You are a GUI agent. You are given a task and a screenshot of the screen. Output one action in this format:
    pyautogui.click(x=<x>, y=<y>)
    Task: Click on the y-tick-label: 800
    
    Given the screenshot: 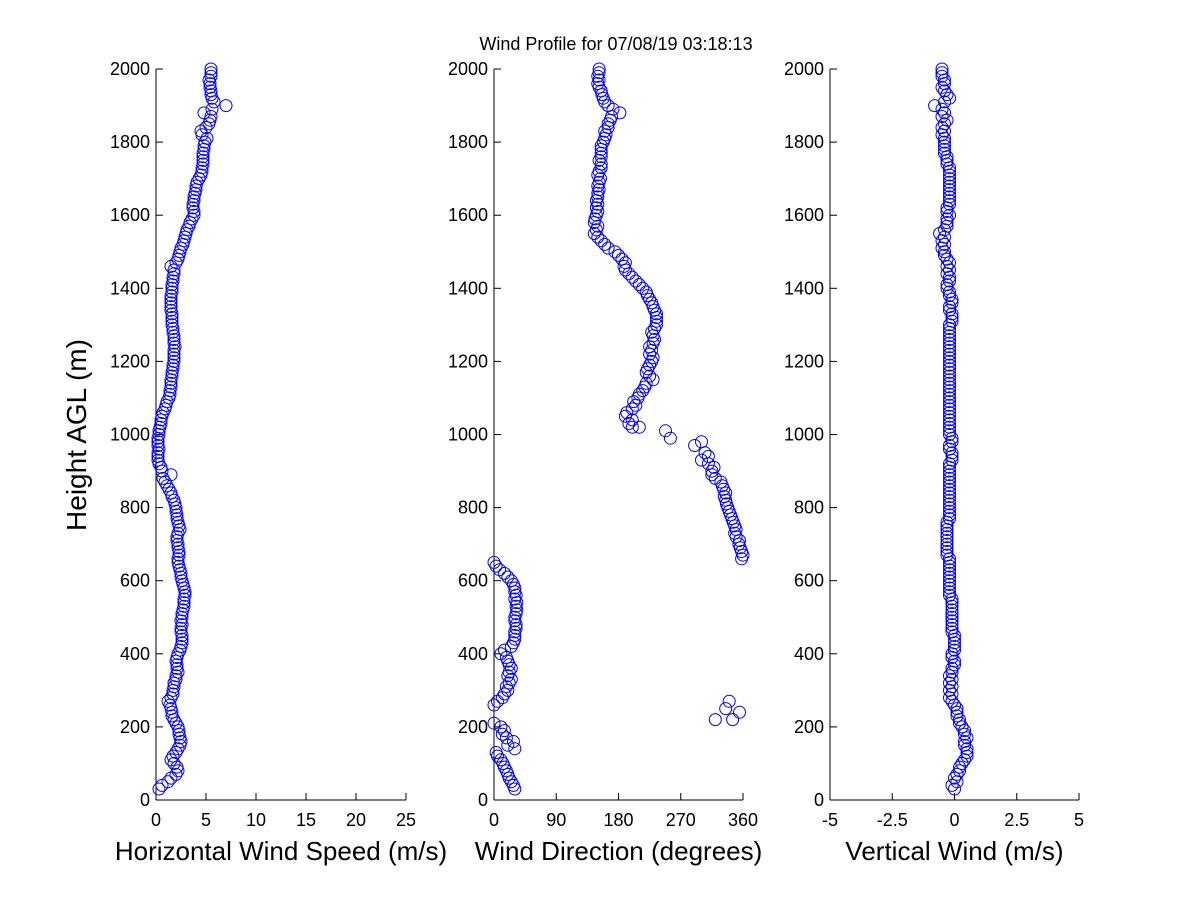 What is the action you would take?
    pyautogui.click(x=135, y=508)
    